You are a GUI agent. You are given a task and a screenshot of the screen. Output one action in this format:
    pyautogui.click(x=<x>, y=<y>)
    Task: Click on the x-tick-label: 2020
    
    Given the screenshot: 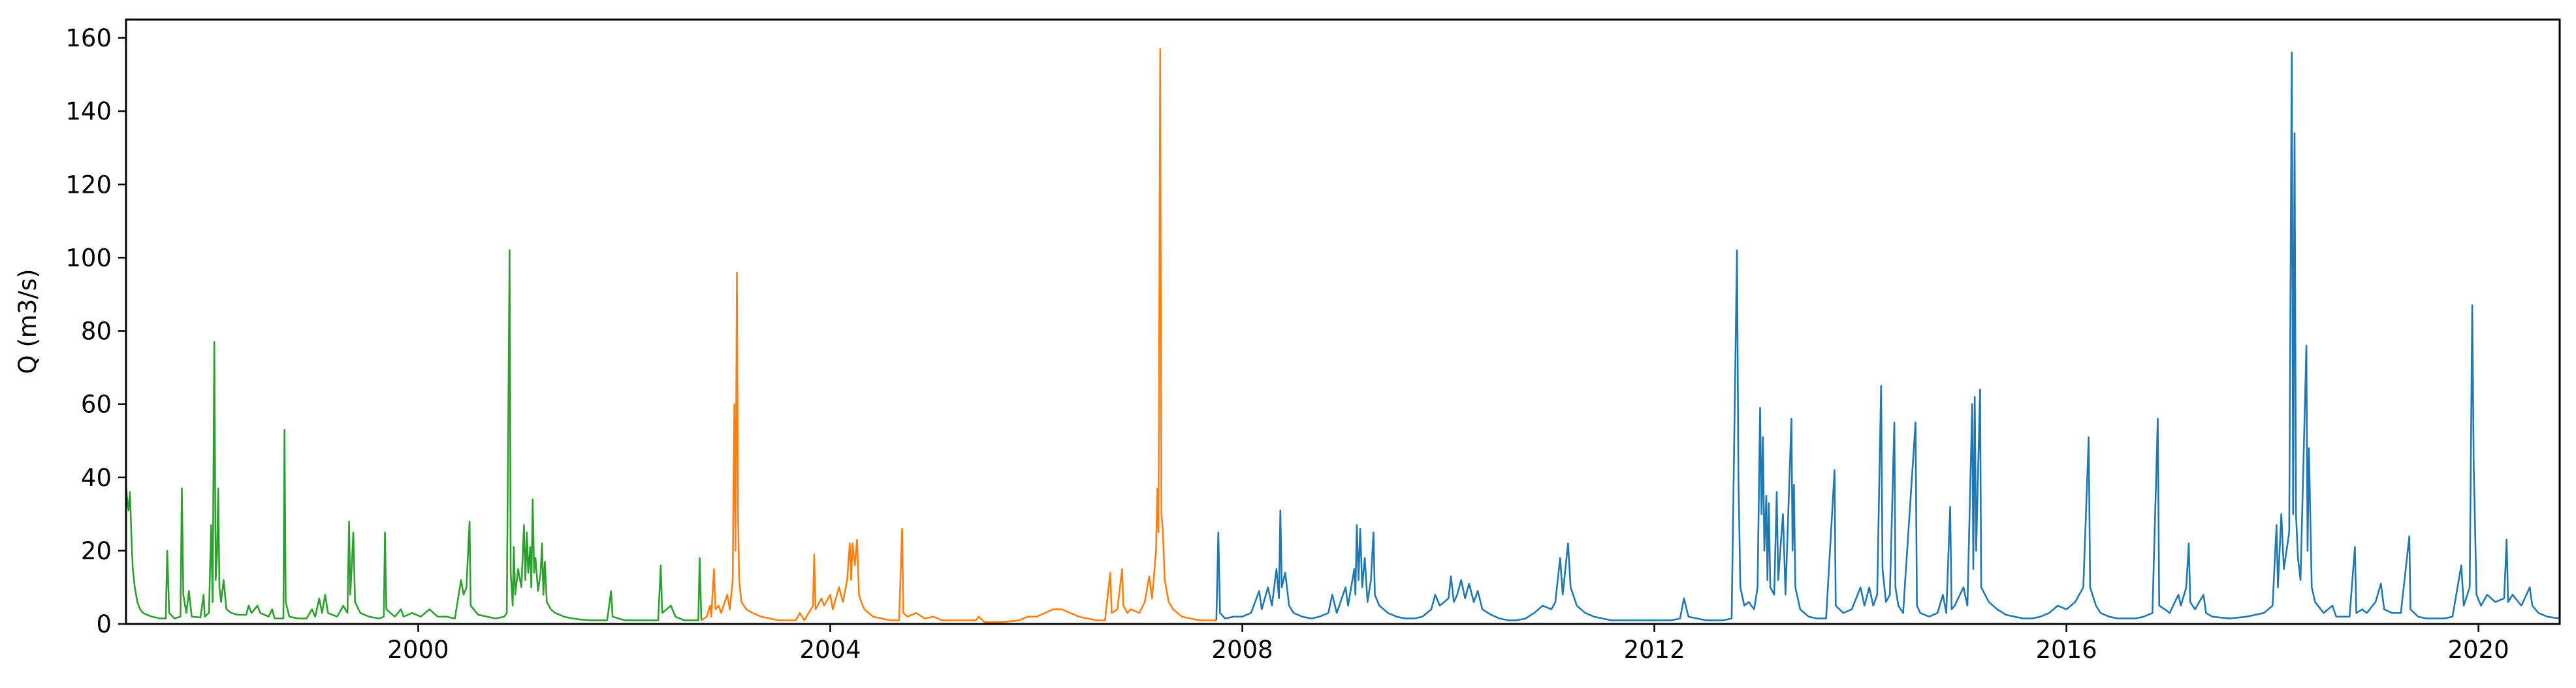 What is the action you would take?
    pyautogui.click(x=2478, y=650)
    